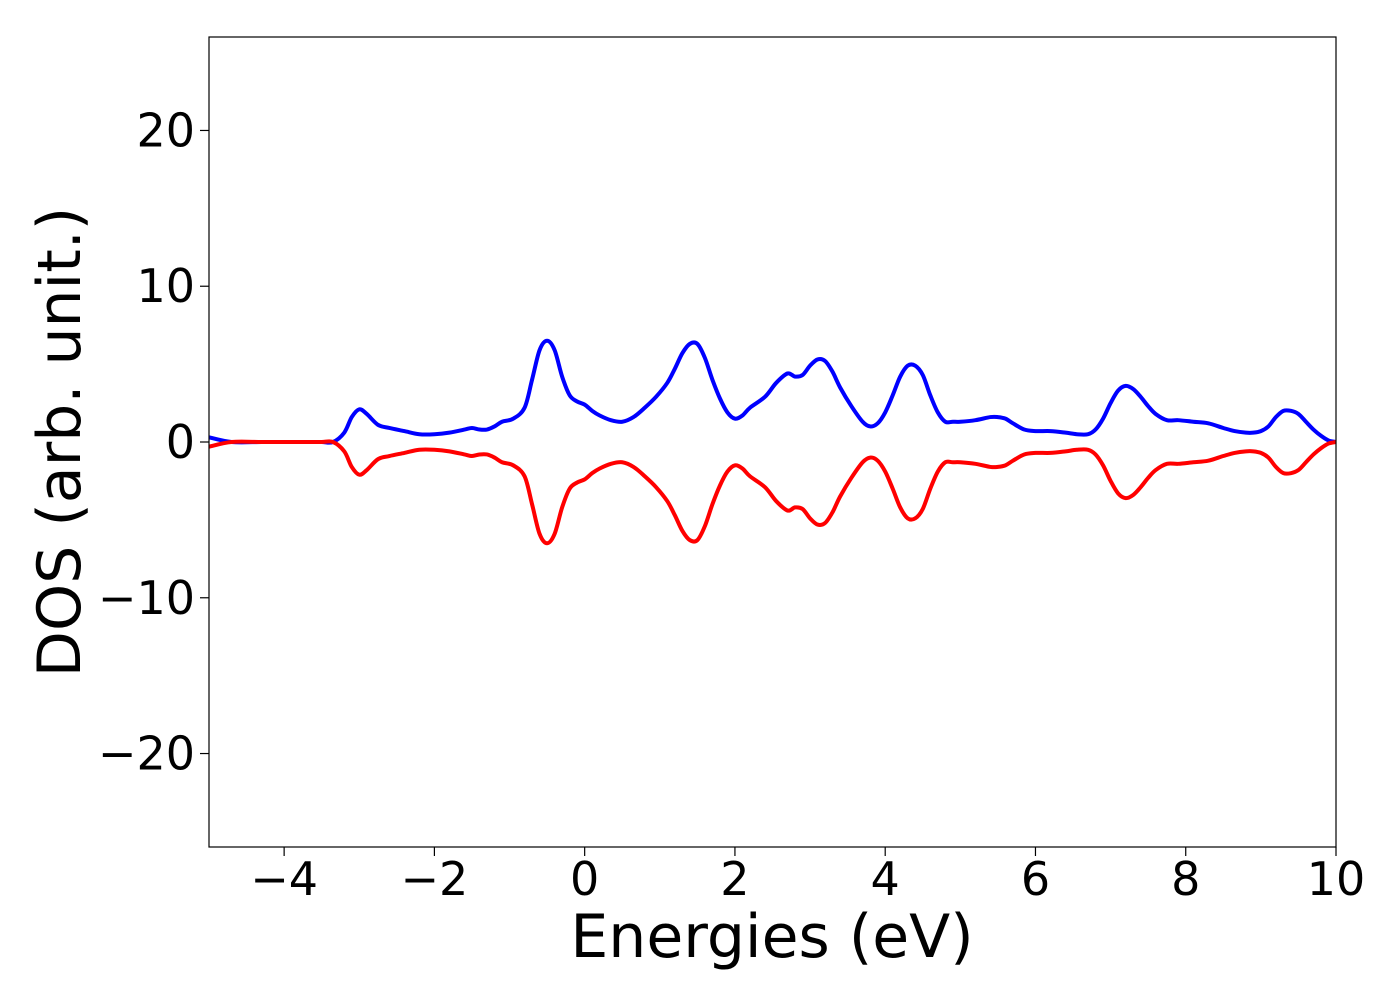  What do you see at coordinates (146, 598) in the screenshot?
I see `y-tick-label: −10` at bounding box center [146, 598].